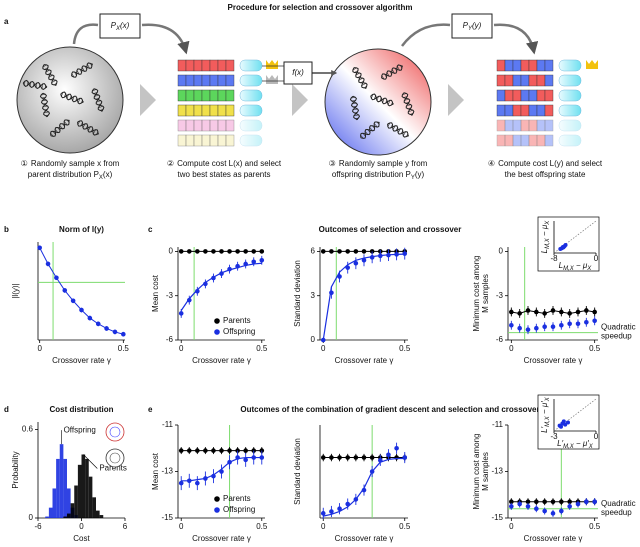 This screenshot has height=547, width=640. What do you see at coordinates (170, 295) in the screenshot?
I see `y-tick-label: -3` at bounding box center [170, 295].